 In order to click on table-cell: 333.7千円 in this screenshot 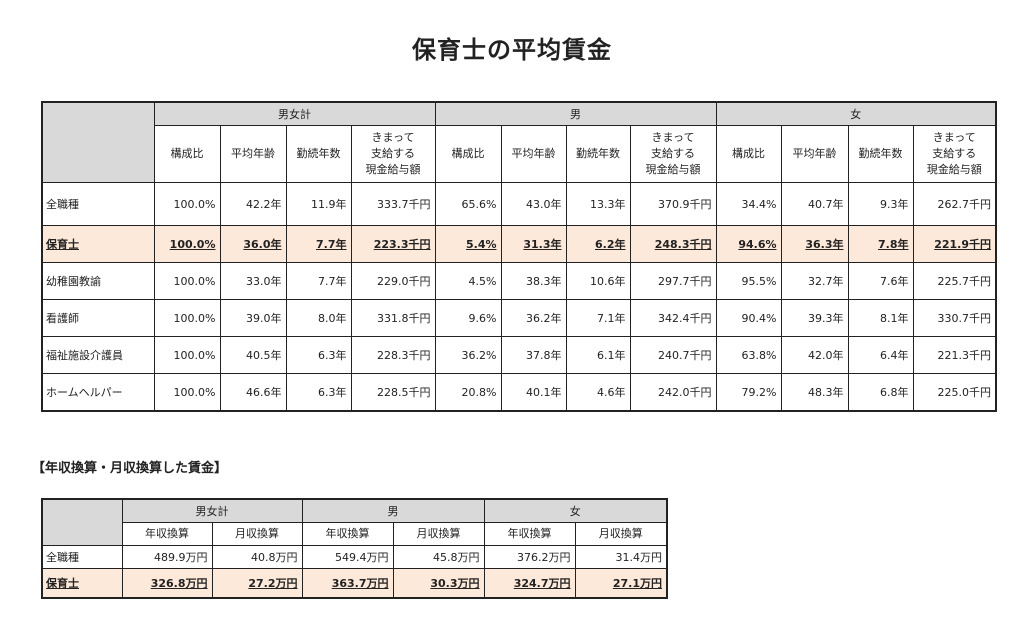, I will do `click(393, 204)`.